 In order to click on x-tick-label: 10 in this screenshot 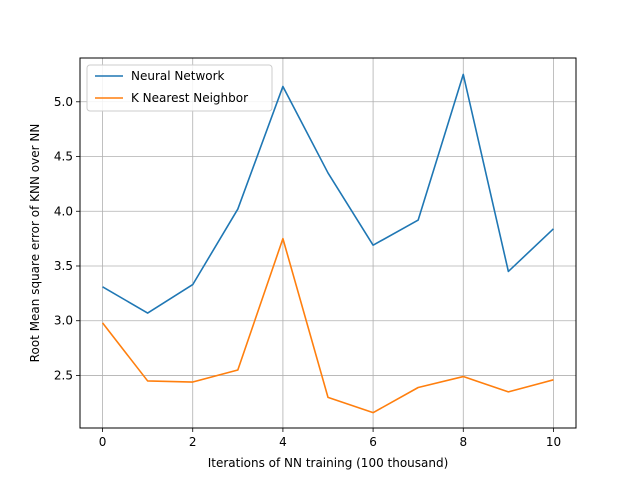, I will do `click(553, 442)`.